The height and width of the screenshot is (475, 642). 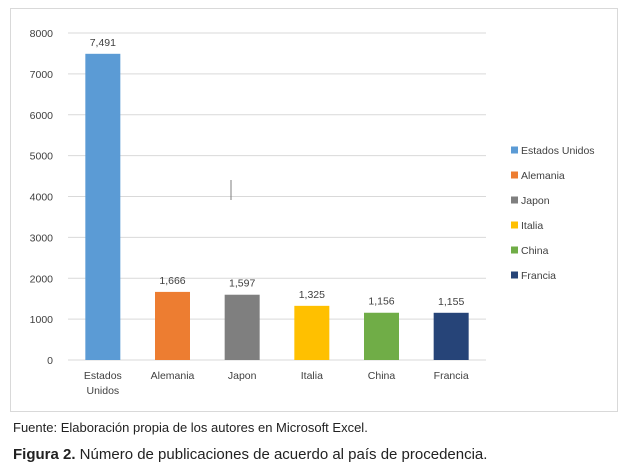 I want to click on x-tick-label: China, so click(x=382, y=376).